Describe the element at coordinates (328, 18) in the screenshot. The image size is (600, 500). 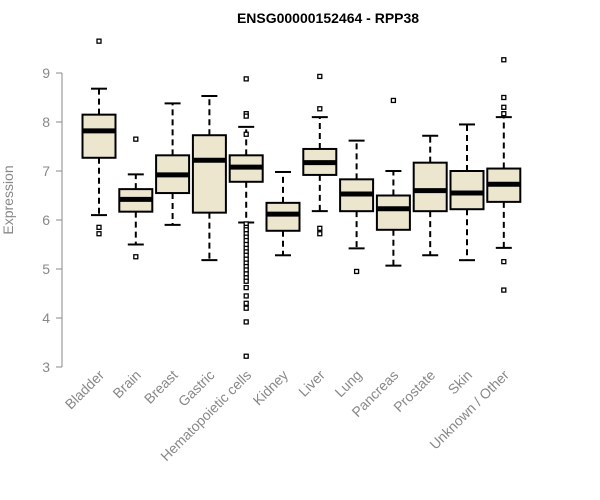
I see `chart-title: ENSG00000152464 - RPP38` at that location.